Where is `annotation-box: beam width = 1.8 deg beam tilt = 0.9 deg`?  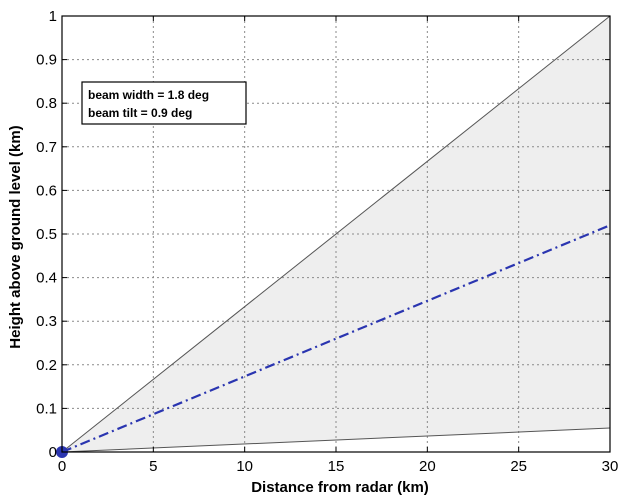 annotation-box: beam width = 1.8 deg beam tilt = 0.9 deg is located at coordinates (164, 103).